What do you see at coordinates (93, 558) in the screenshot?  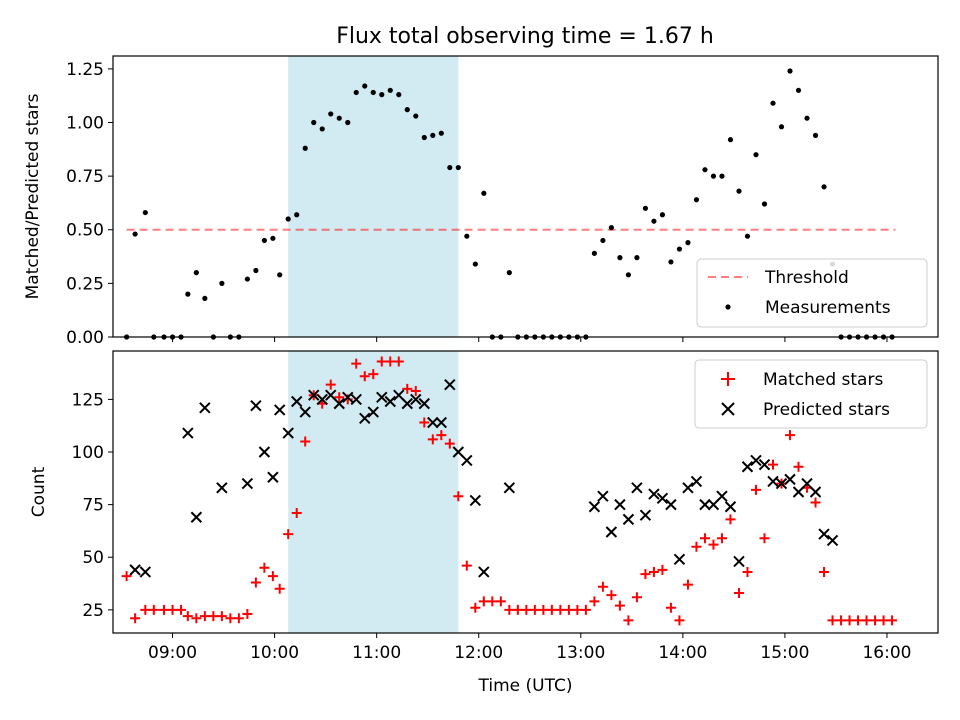 I see `bottom-y-tick-label: 50` at bounding box center [93, 558].